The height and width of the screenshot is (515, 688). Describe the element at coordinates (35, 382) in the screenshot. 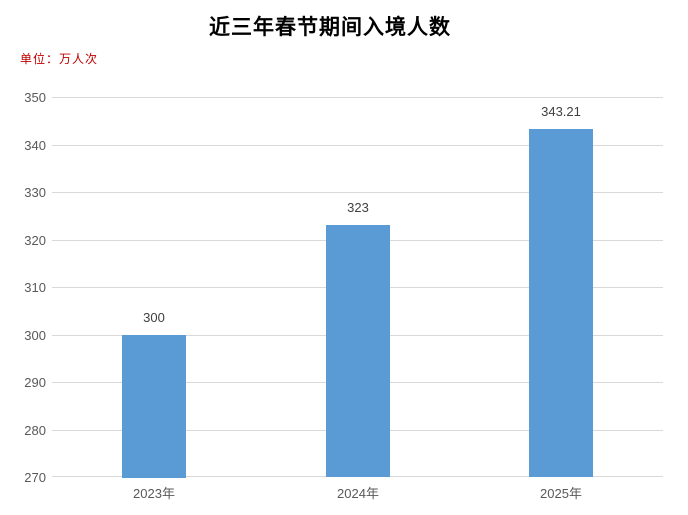

I see `y-axis-tick-label: 290` at that location.